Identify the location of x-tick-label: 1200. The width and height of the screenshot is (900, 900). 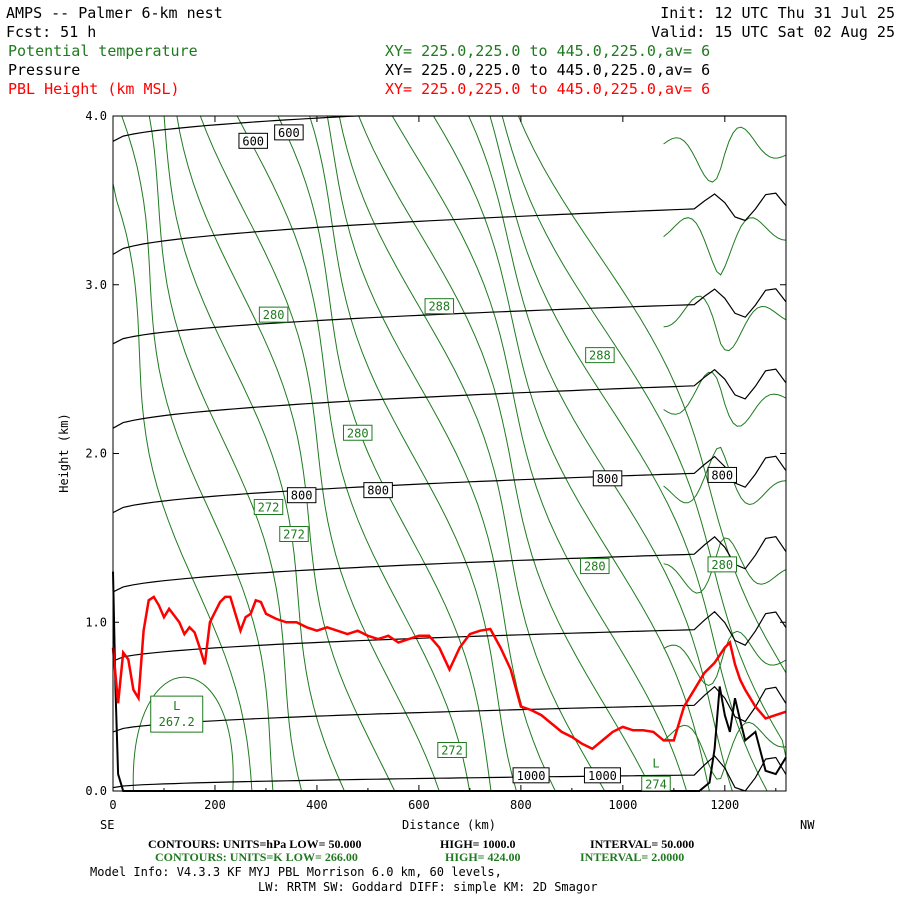
(724, 805).